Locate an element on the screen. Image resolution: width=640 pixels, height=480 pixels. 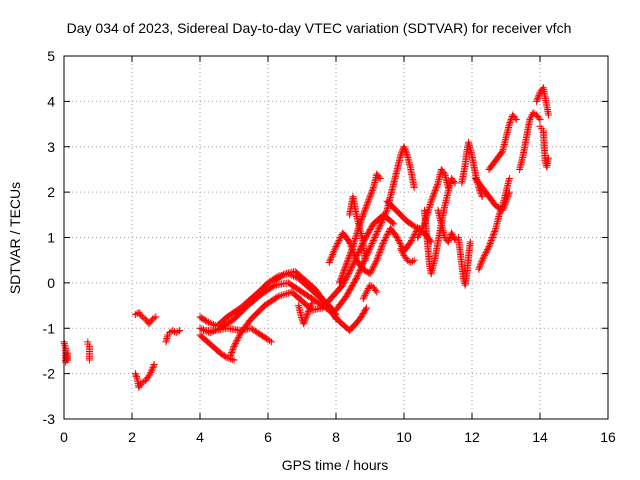
y-tick-label: 0 is located at coordinates (51, 283).